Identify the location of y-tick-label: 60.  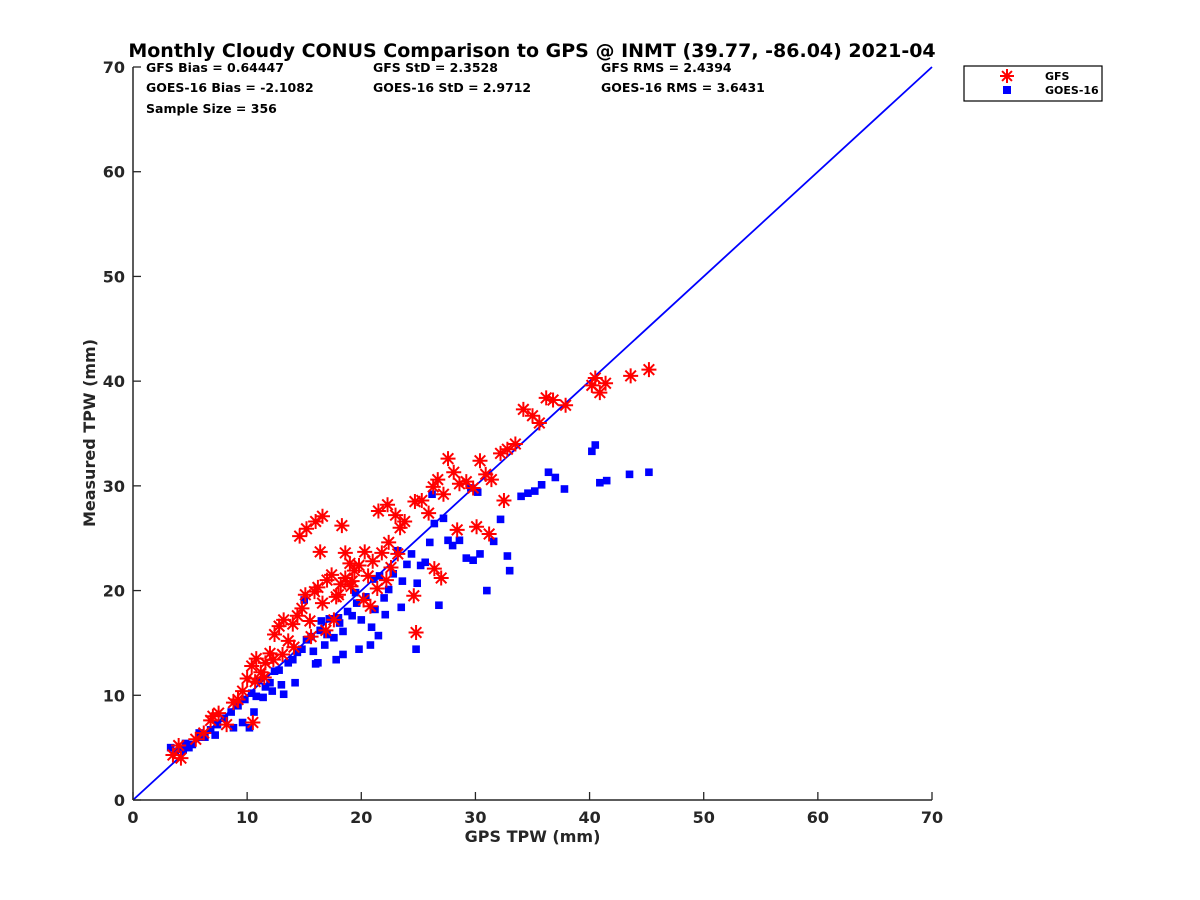
(114, 172).